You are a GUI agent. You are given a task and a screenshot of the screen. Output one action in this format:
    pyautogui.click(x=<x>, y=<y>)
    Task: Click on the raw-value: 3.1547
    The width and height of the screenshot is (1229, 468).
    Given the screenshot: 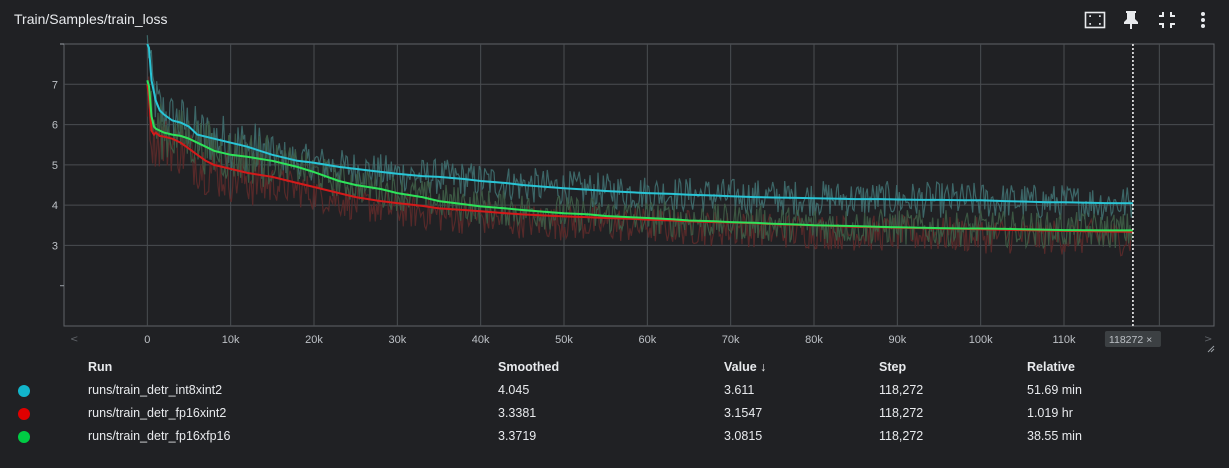 What is the action you would take?
    pyautogui.click(x=743, y=413)
    